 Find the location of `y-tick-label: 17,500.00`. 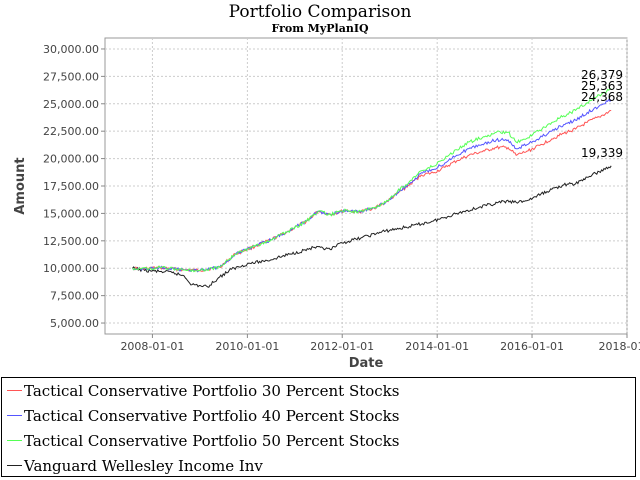

y-tick-label: 17,500.00 is located at coordinates (71, 186).